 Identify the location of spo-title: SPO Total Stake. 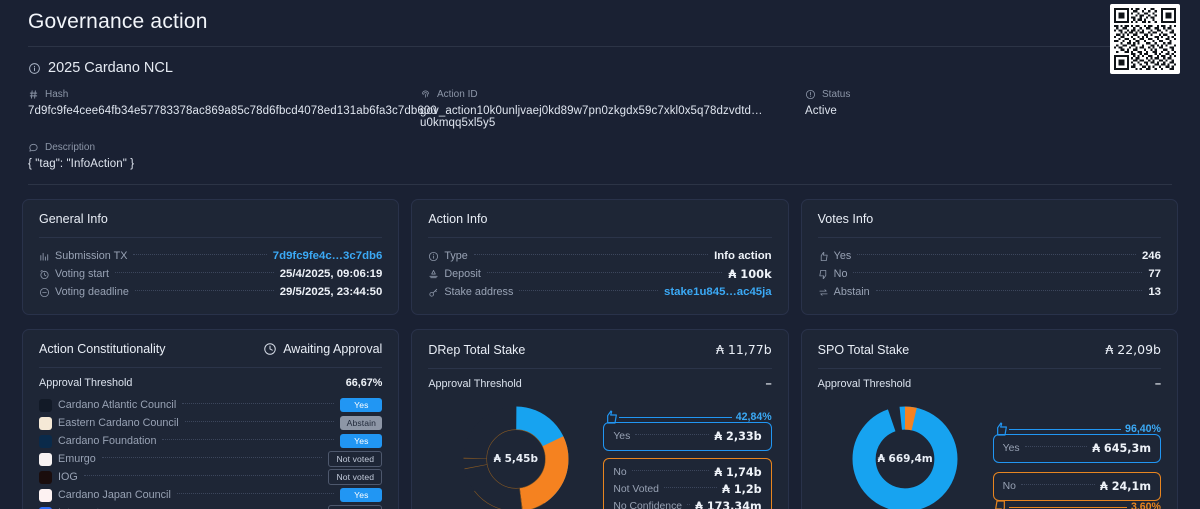
(863, 349).